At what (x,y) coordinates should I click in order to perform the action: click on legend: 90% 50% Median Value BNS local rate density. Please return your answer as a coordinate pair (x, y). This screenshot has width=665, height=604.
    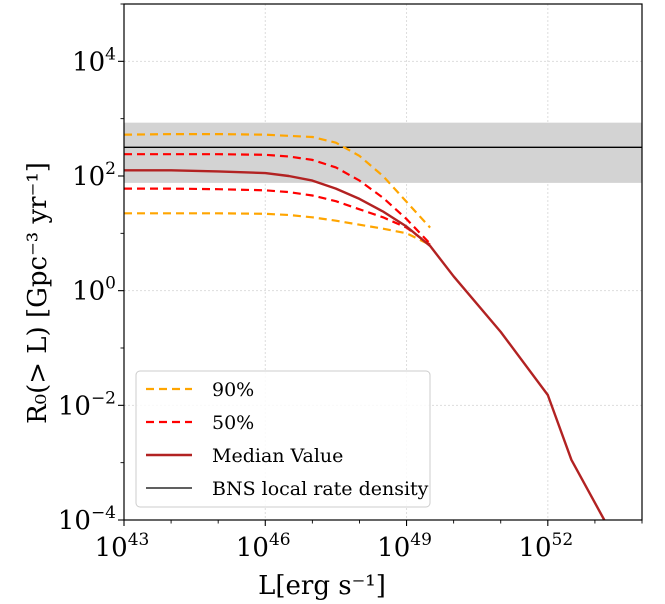
    Looking at the image, I should click on (283, 439).